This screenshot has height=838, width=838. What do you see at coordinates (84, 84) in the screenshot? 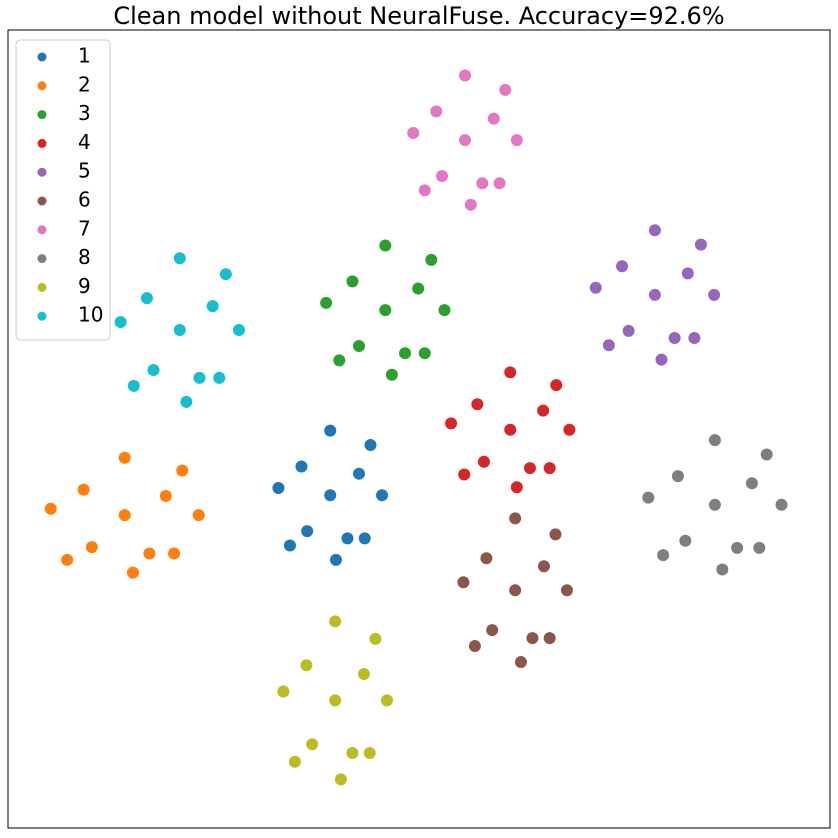
I see `legend-label: 2` at bounding box center [84, 84].